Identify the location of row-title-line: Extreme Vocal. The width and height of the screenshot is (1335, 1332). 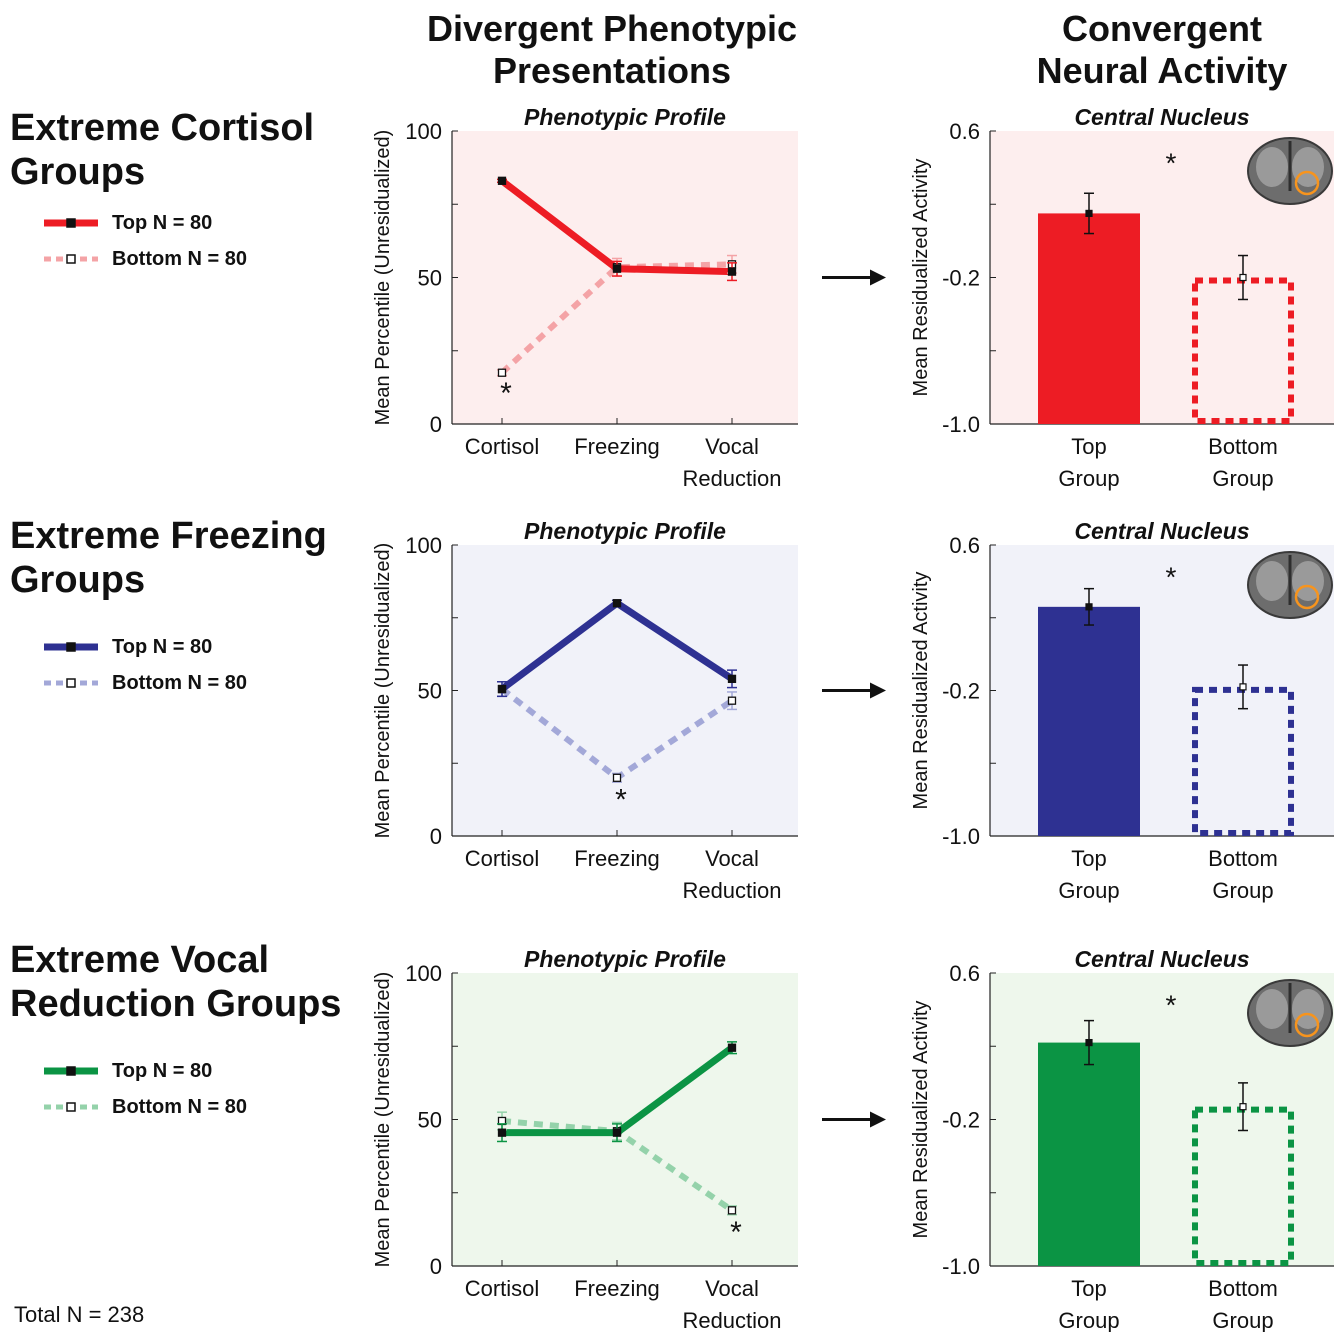
(140, 960).